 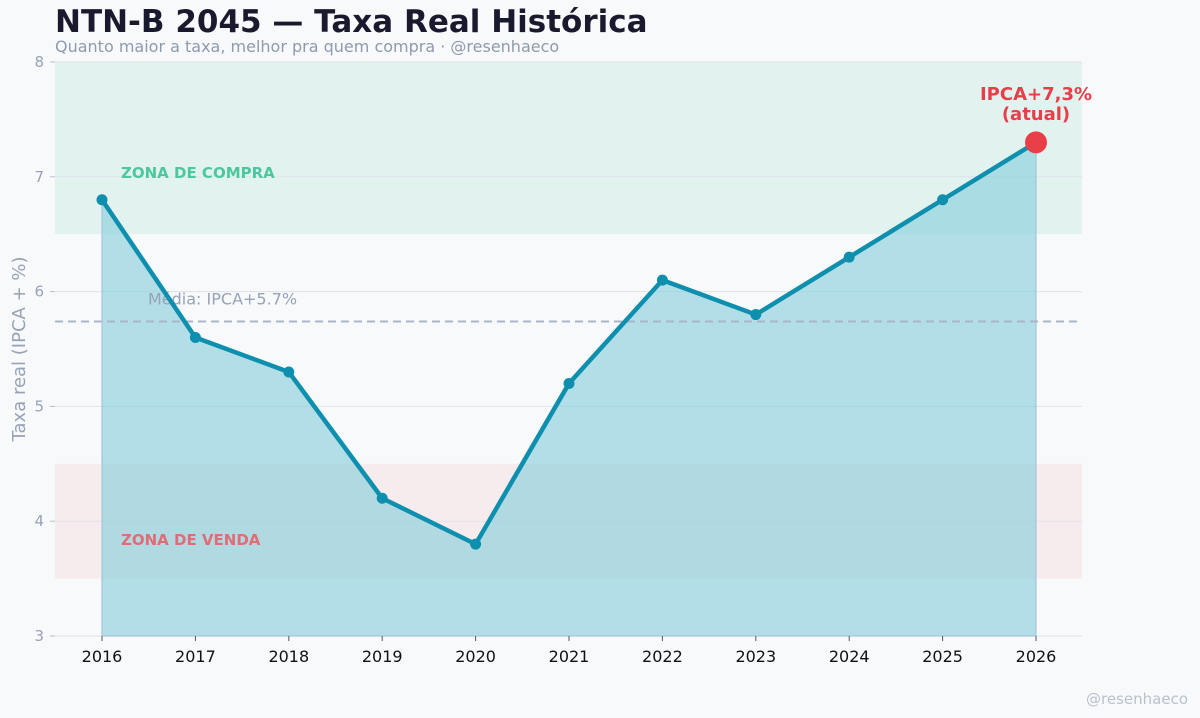 I want to click on watermark: @resenhaeco, so click(x=1137, y=699).